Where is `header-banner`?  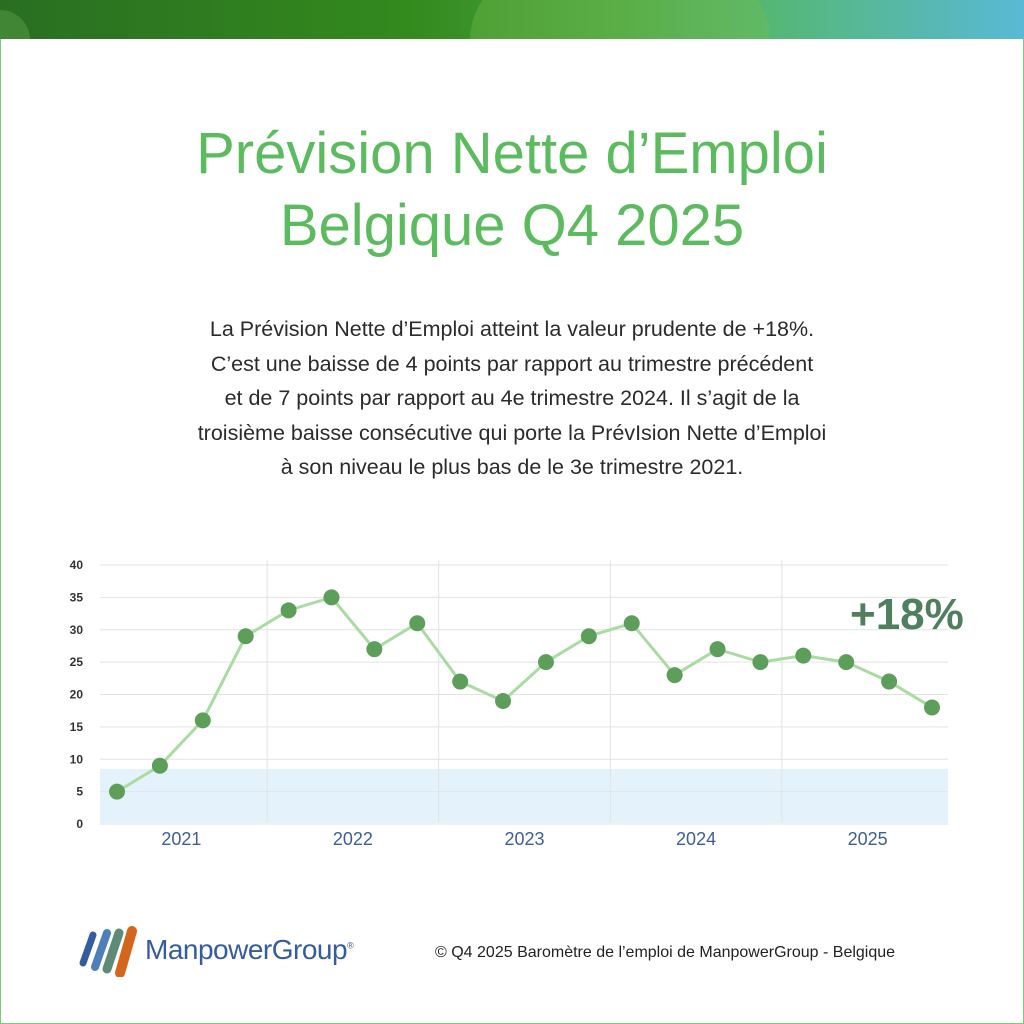
header-banner is located at coordinates (512, 19).